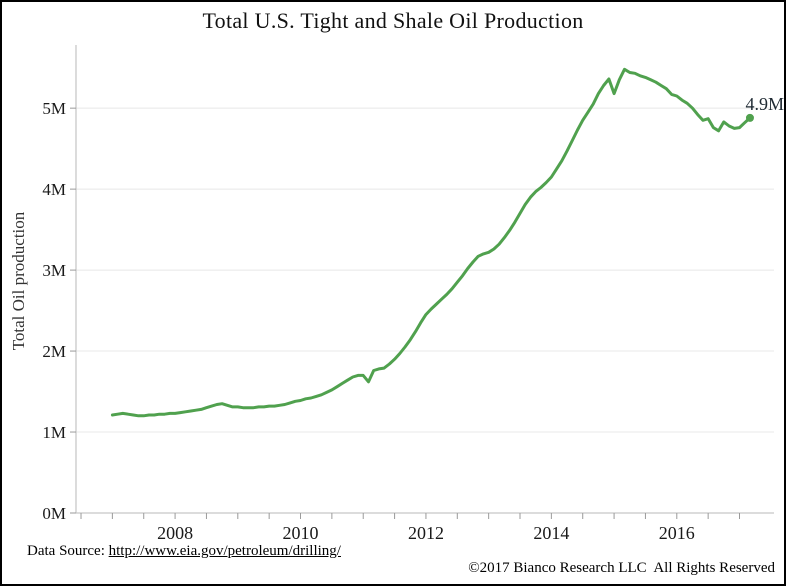  What do you see at coordinates (68, 551) in the screenshot?
I see `data-source-label: Data Source:` at bounding box center [68, 551].